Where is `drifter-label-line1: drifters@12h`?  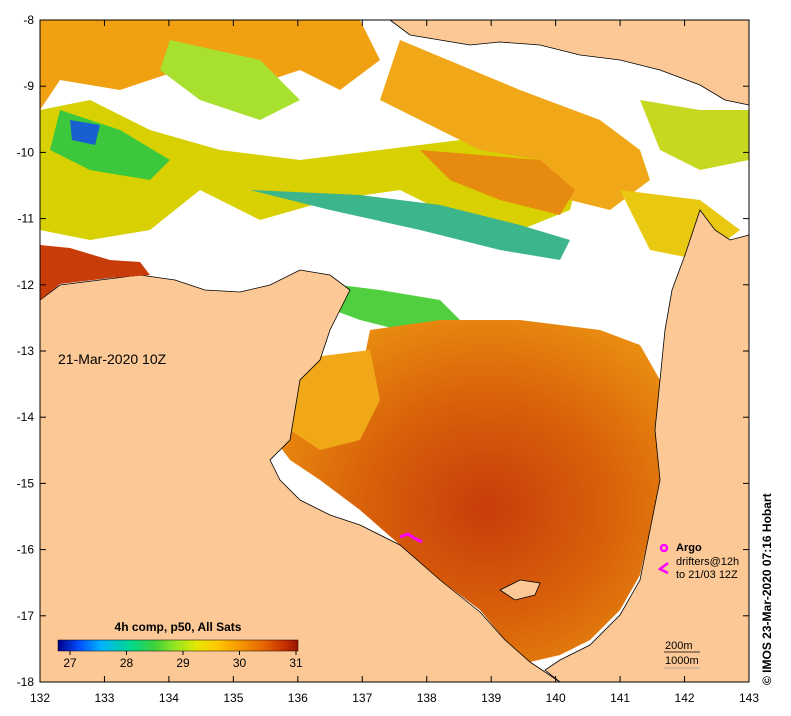 drifter-label-line1: drifters@12h is located at coordinates (708, 562).